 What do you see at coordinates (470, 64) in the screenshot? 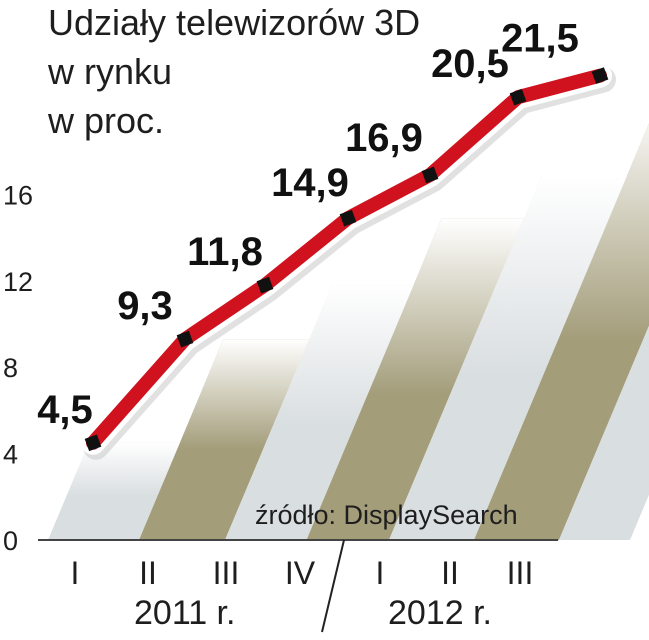
I see `data-label: 20,5` at bounding box center [470, 64].